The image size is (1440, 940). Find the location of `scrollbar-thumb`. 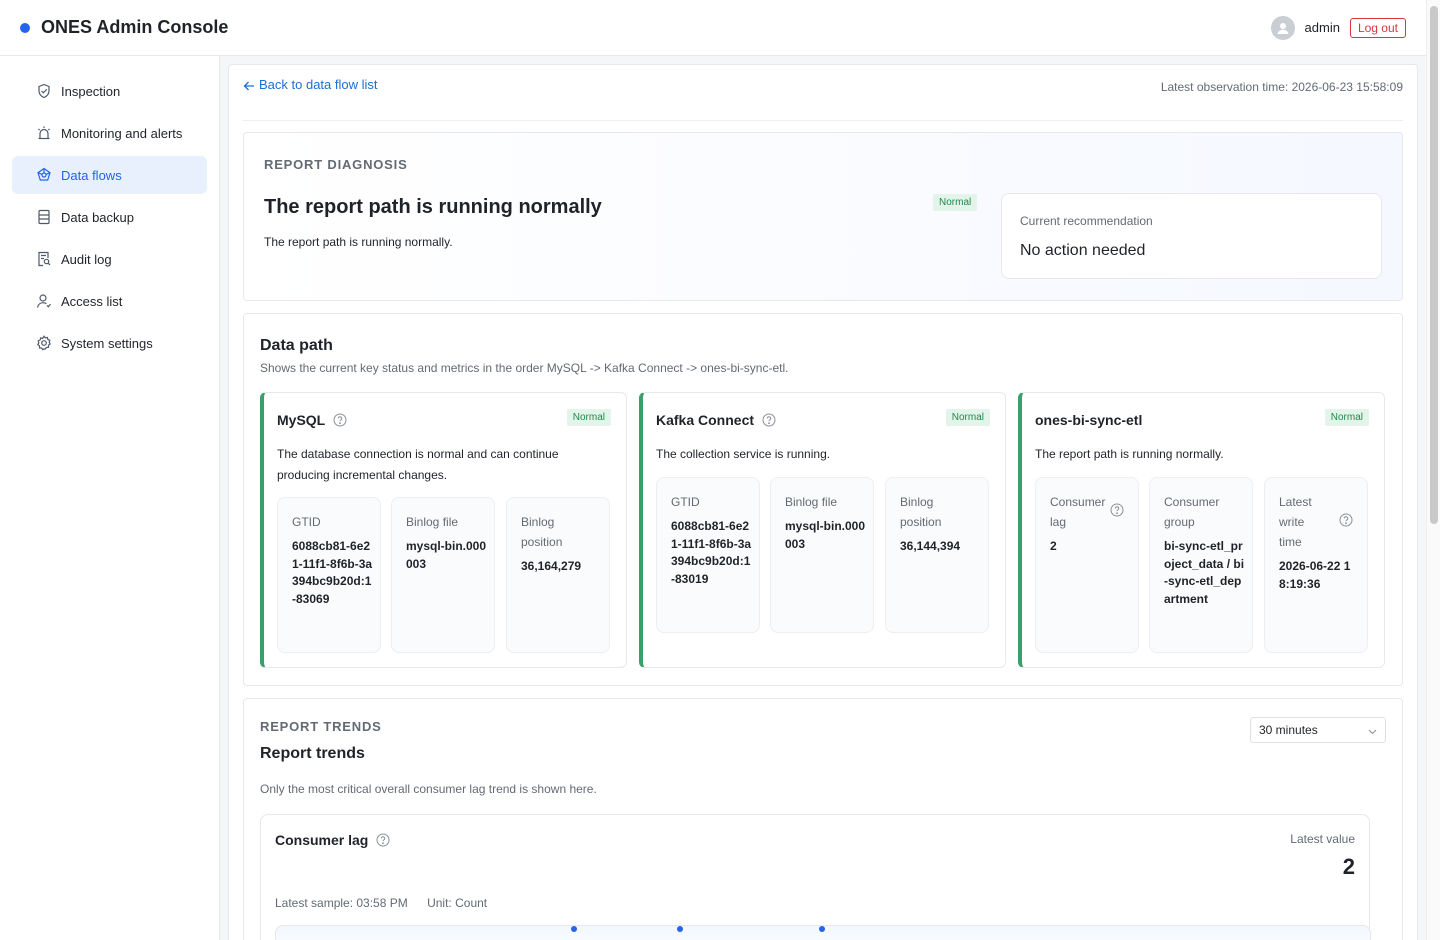

scrollbar-thumb is located at coordinates (1434, 265).